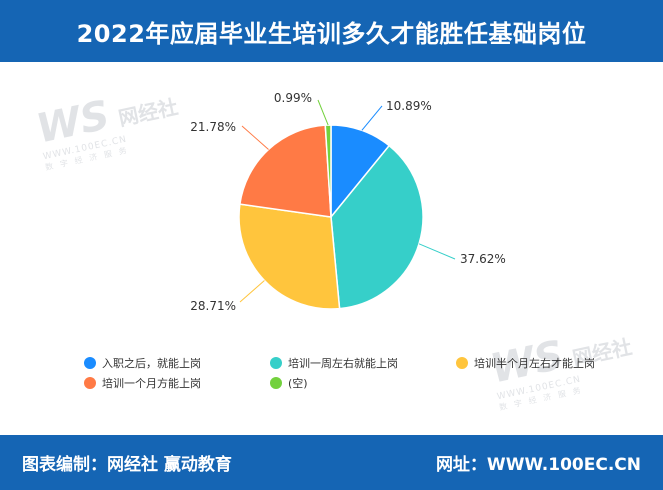 The image size is (663, 490). Describe the element at coordinates (331, 462) in the screenshot. I see `footer-bar: 图表编制：网经社 赢动教育 网址：WWW.100EC.CN` at that location.